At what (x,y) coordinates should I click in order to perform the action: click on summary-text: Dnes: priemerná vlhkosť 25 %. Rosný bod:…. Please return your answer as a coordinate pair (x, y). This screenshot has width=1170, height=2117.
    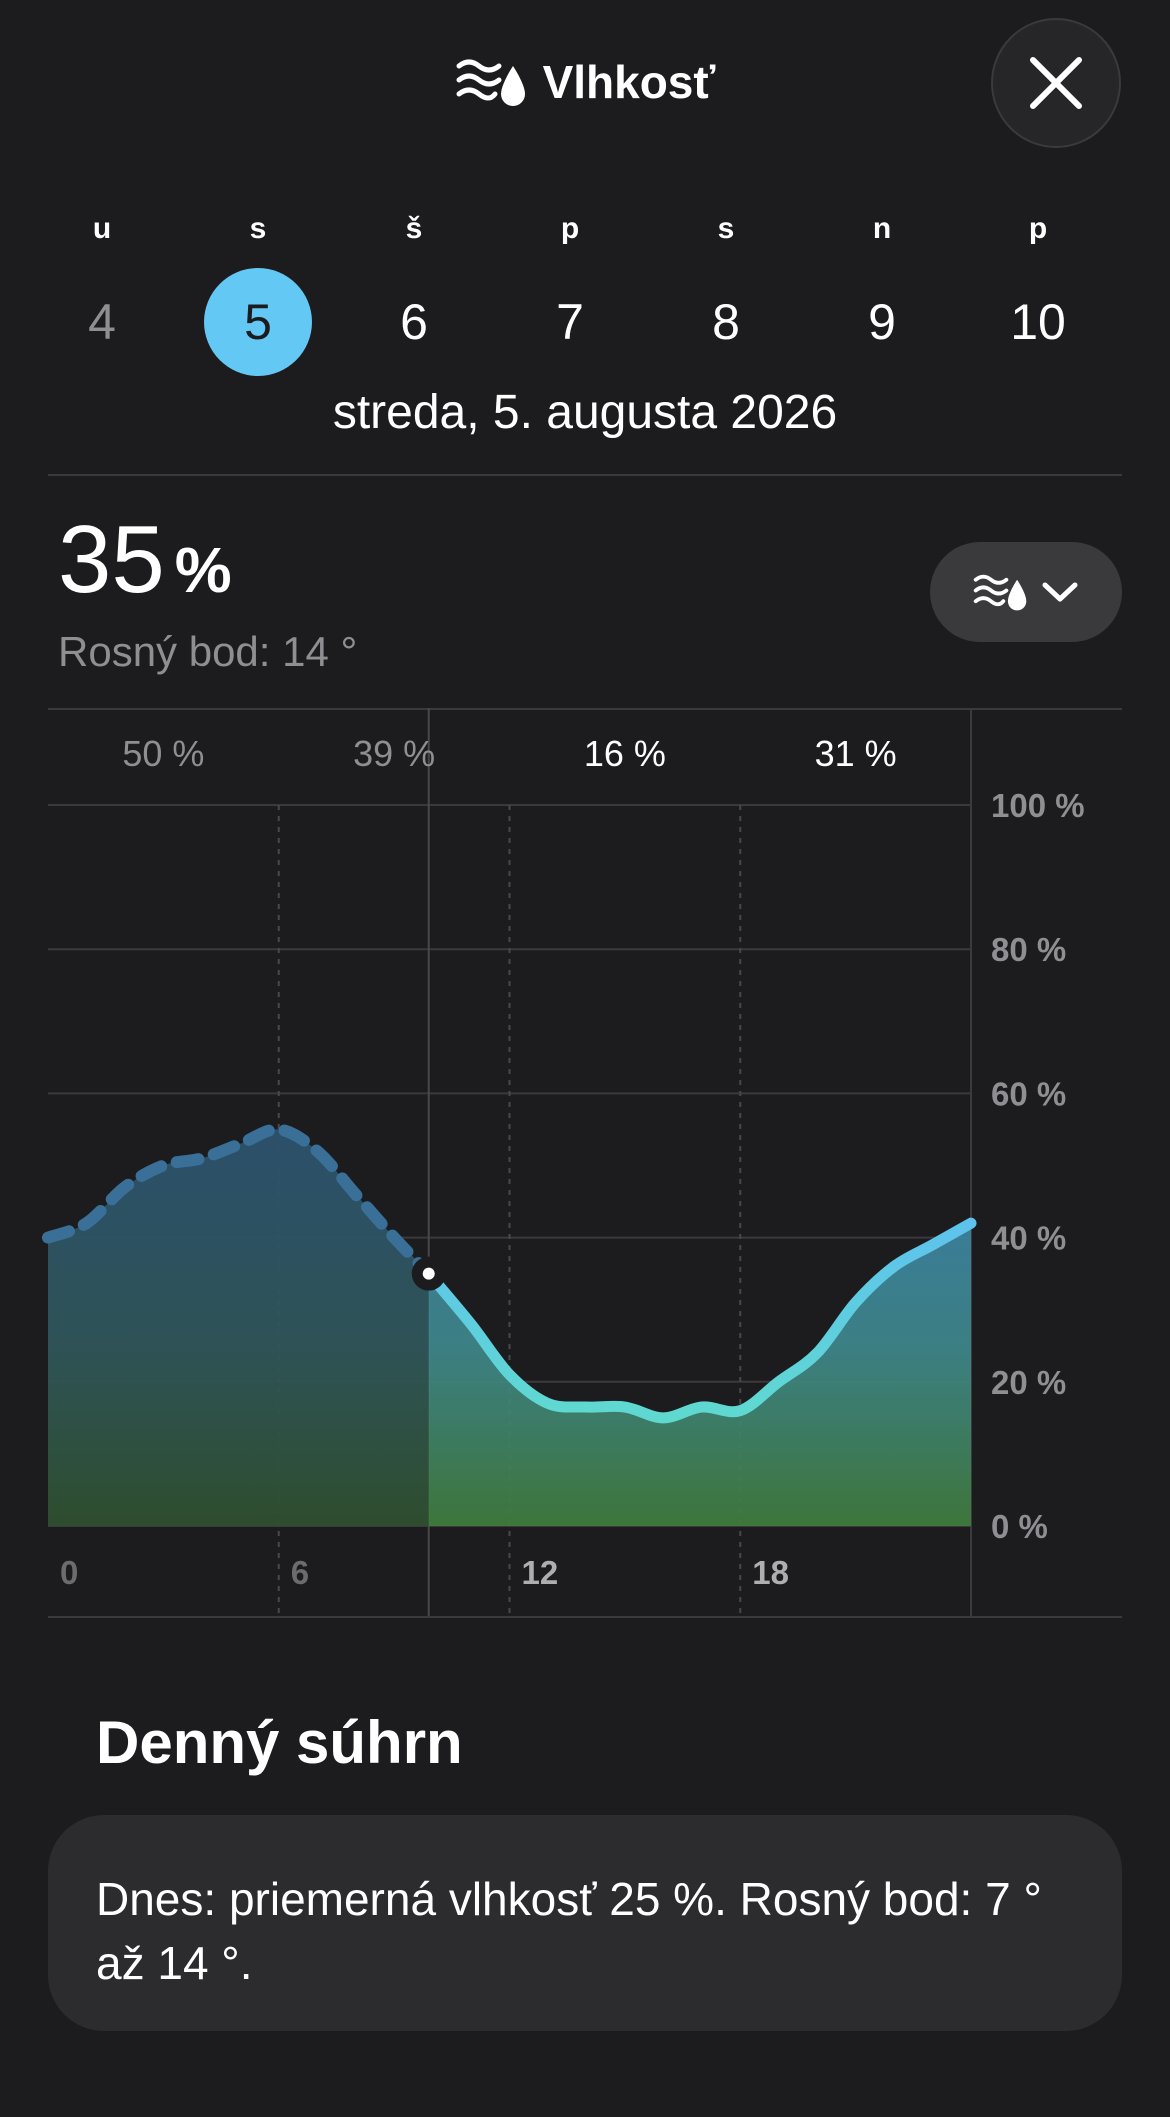
    Looking at the image, I should click on (569, 1931).